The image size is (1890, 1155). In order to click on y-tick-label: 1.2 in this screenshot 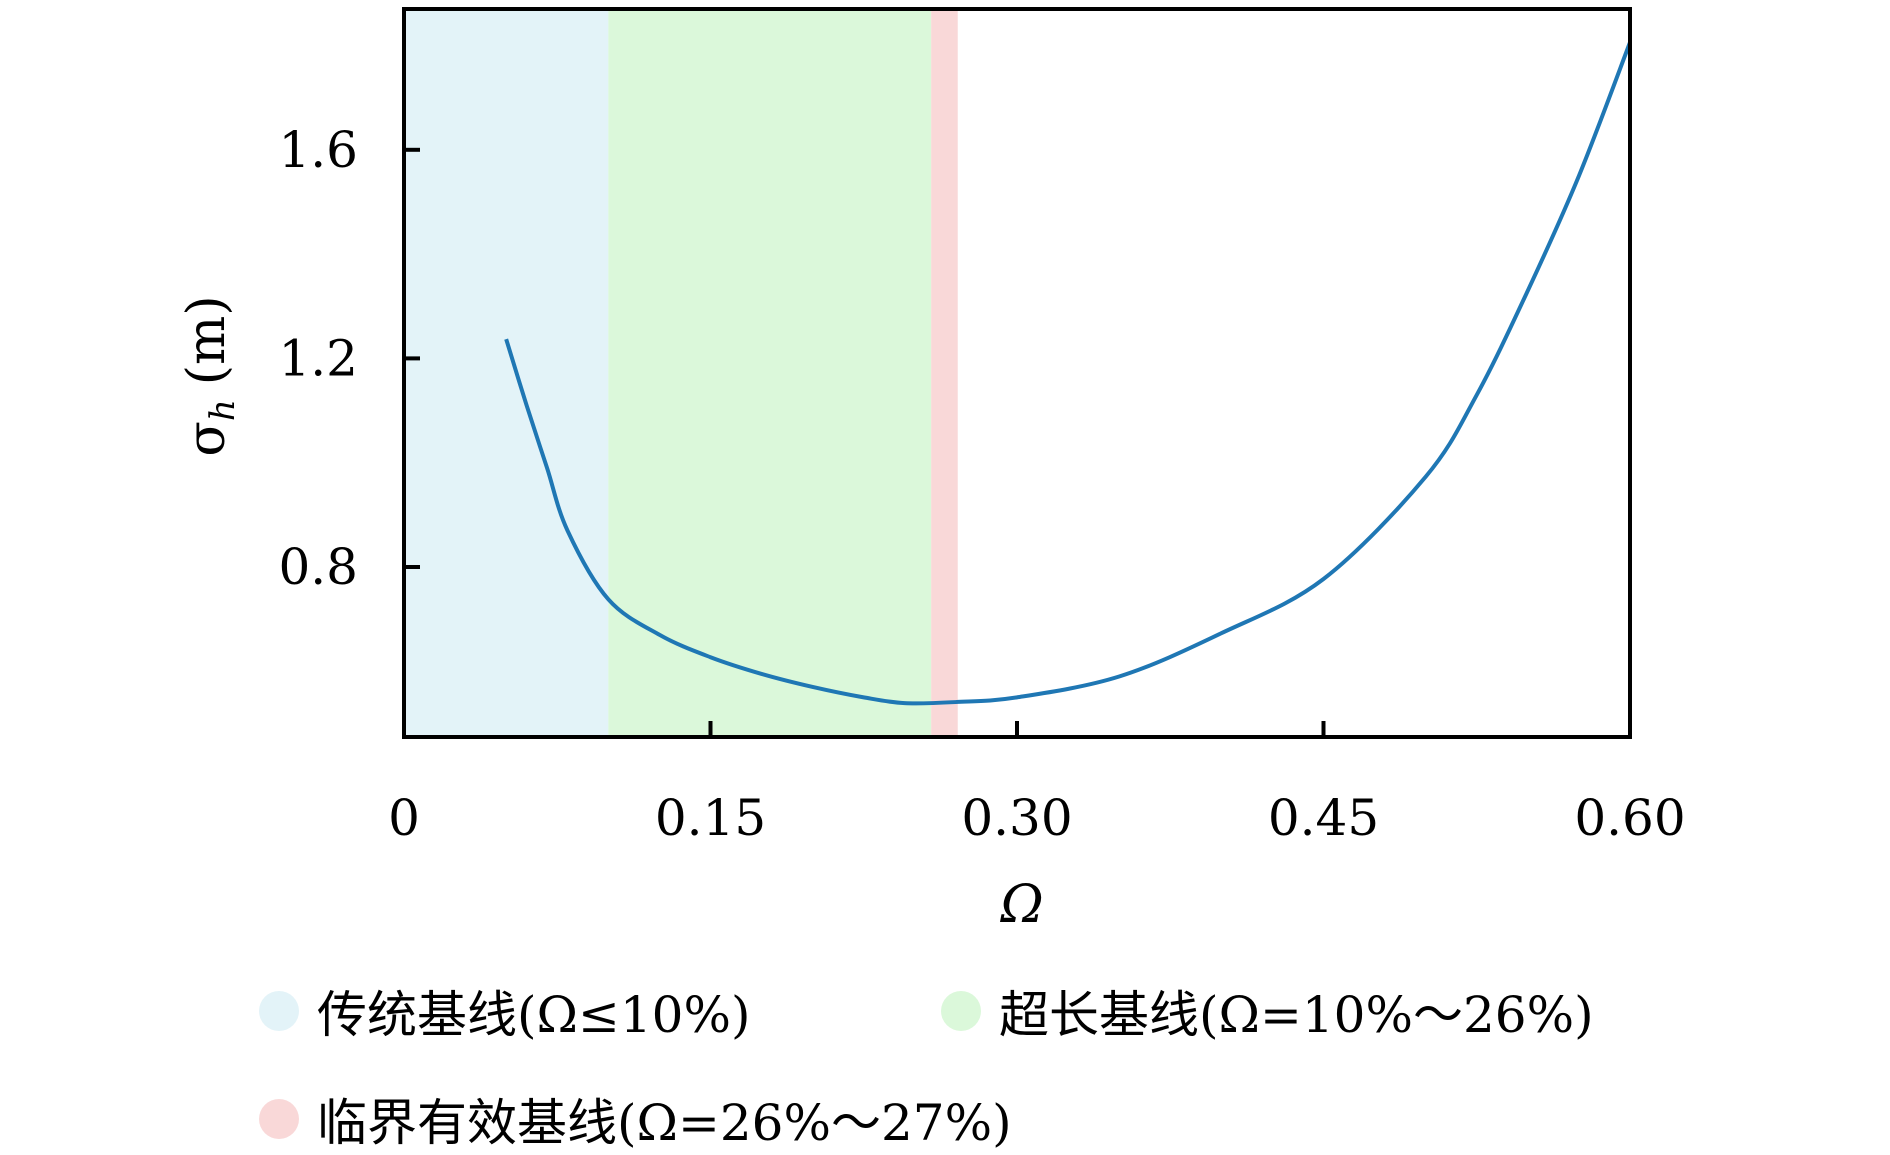, I will do `click(318, 358)`.